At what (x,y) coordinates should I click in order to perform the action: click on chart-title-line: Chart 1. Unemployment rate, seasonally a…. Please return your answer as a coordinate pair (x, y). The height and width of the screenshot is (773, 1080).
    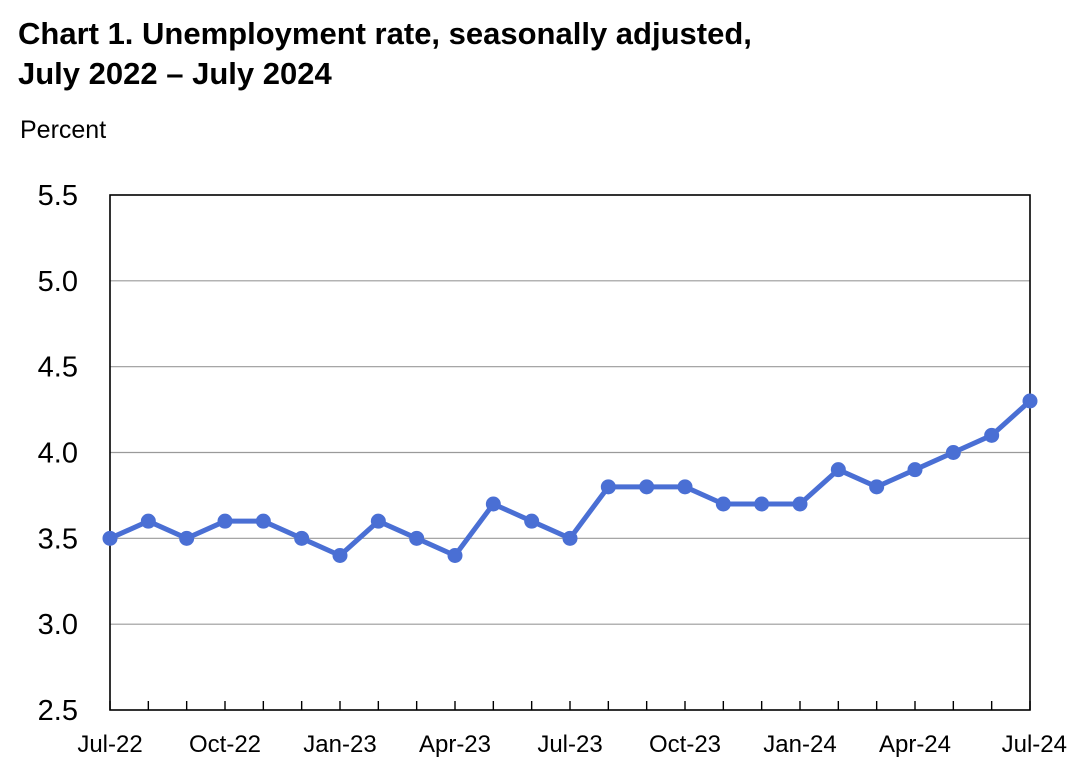
    Looking at the image, I should click on (385, 33).